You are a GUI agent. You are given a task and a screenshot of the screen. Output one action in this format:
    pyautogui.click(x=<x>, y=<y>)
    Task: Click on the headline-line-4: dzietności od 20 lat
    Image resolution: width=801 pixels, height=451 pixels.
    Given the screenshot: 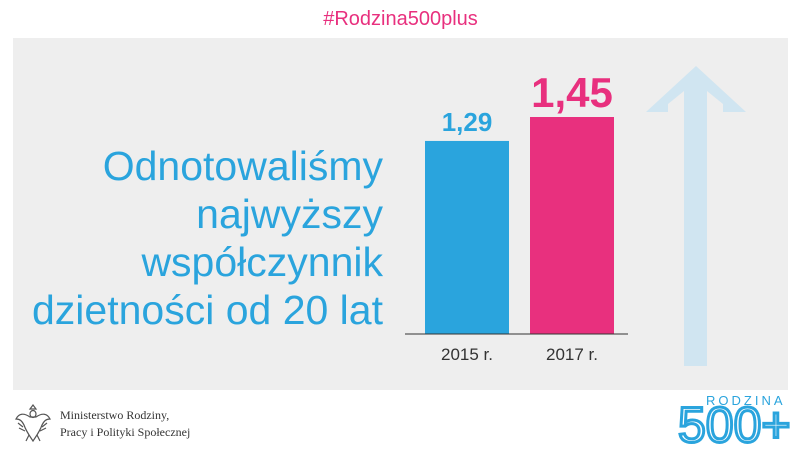 What is the action you would take?
    pyautogui.click(x=207, y=310)
    